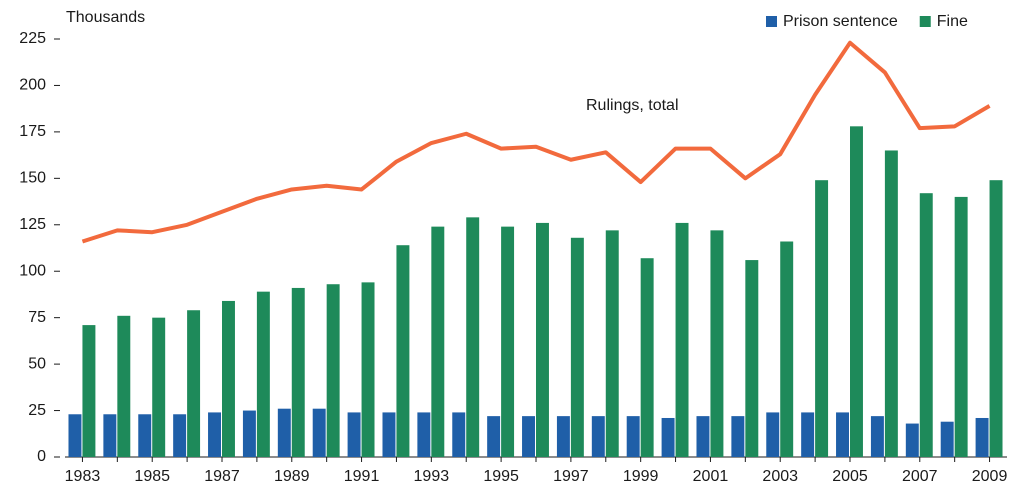 Image resolution: width=1031 pixels, height=497 pixels. Describe the element at coordinates (32, 85) in the screenshot. I see `y-tick-label: 200` at that location.